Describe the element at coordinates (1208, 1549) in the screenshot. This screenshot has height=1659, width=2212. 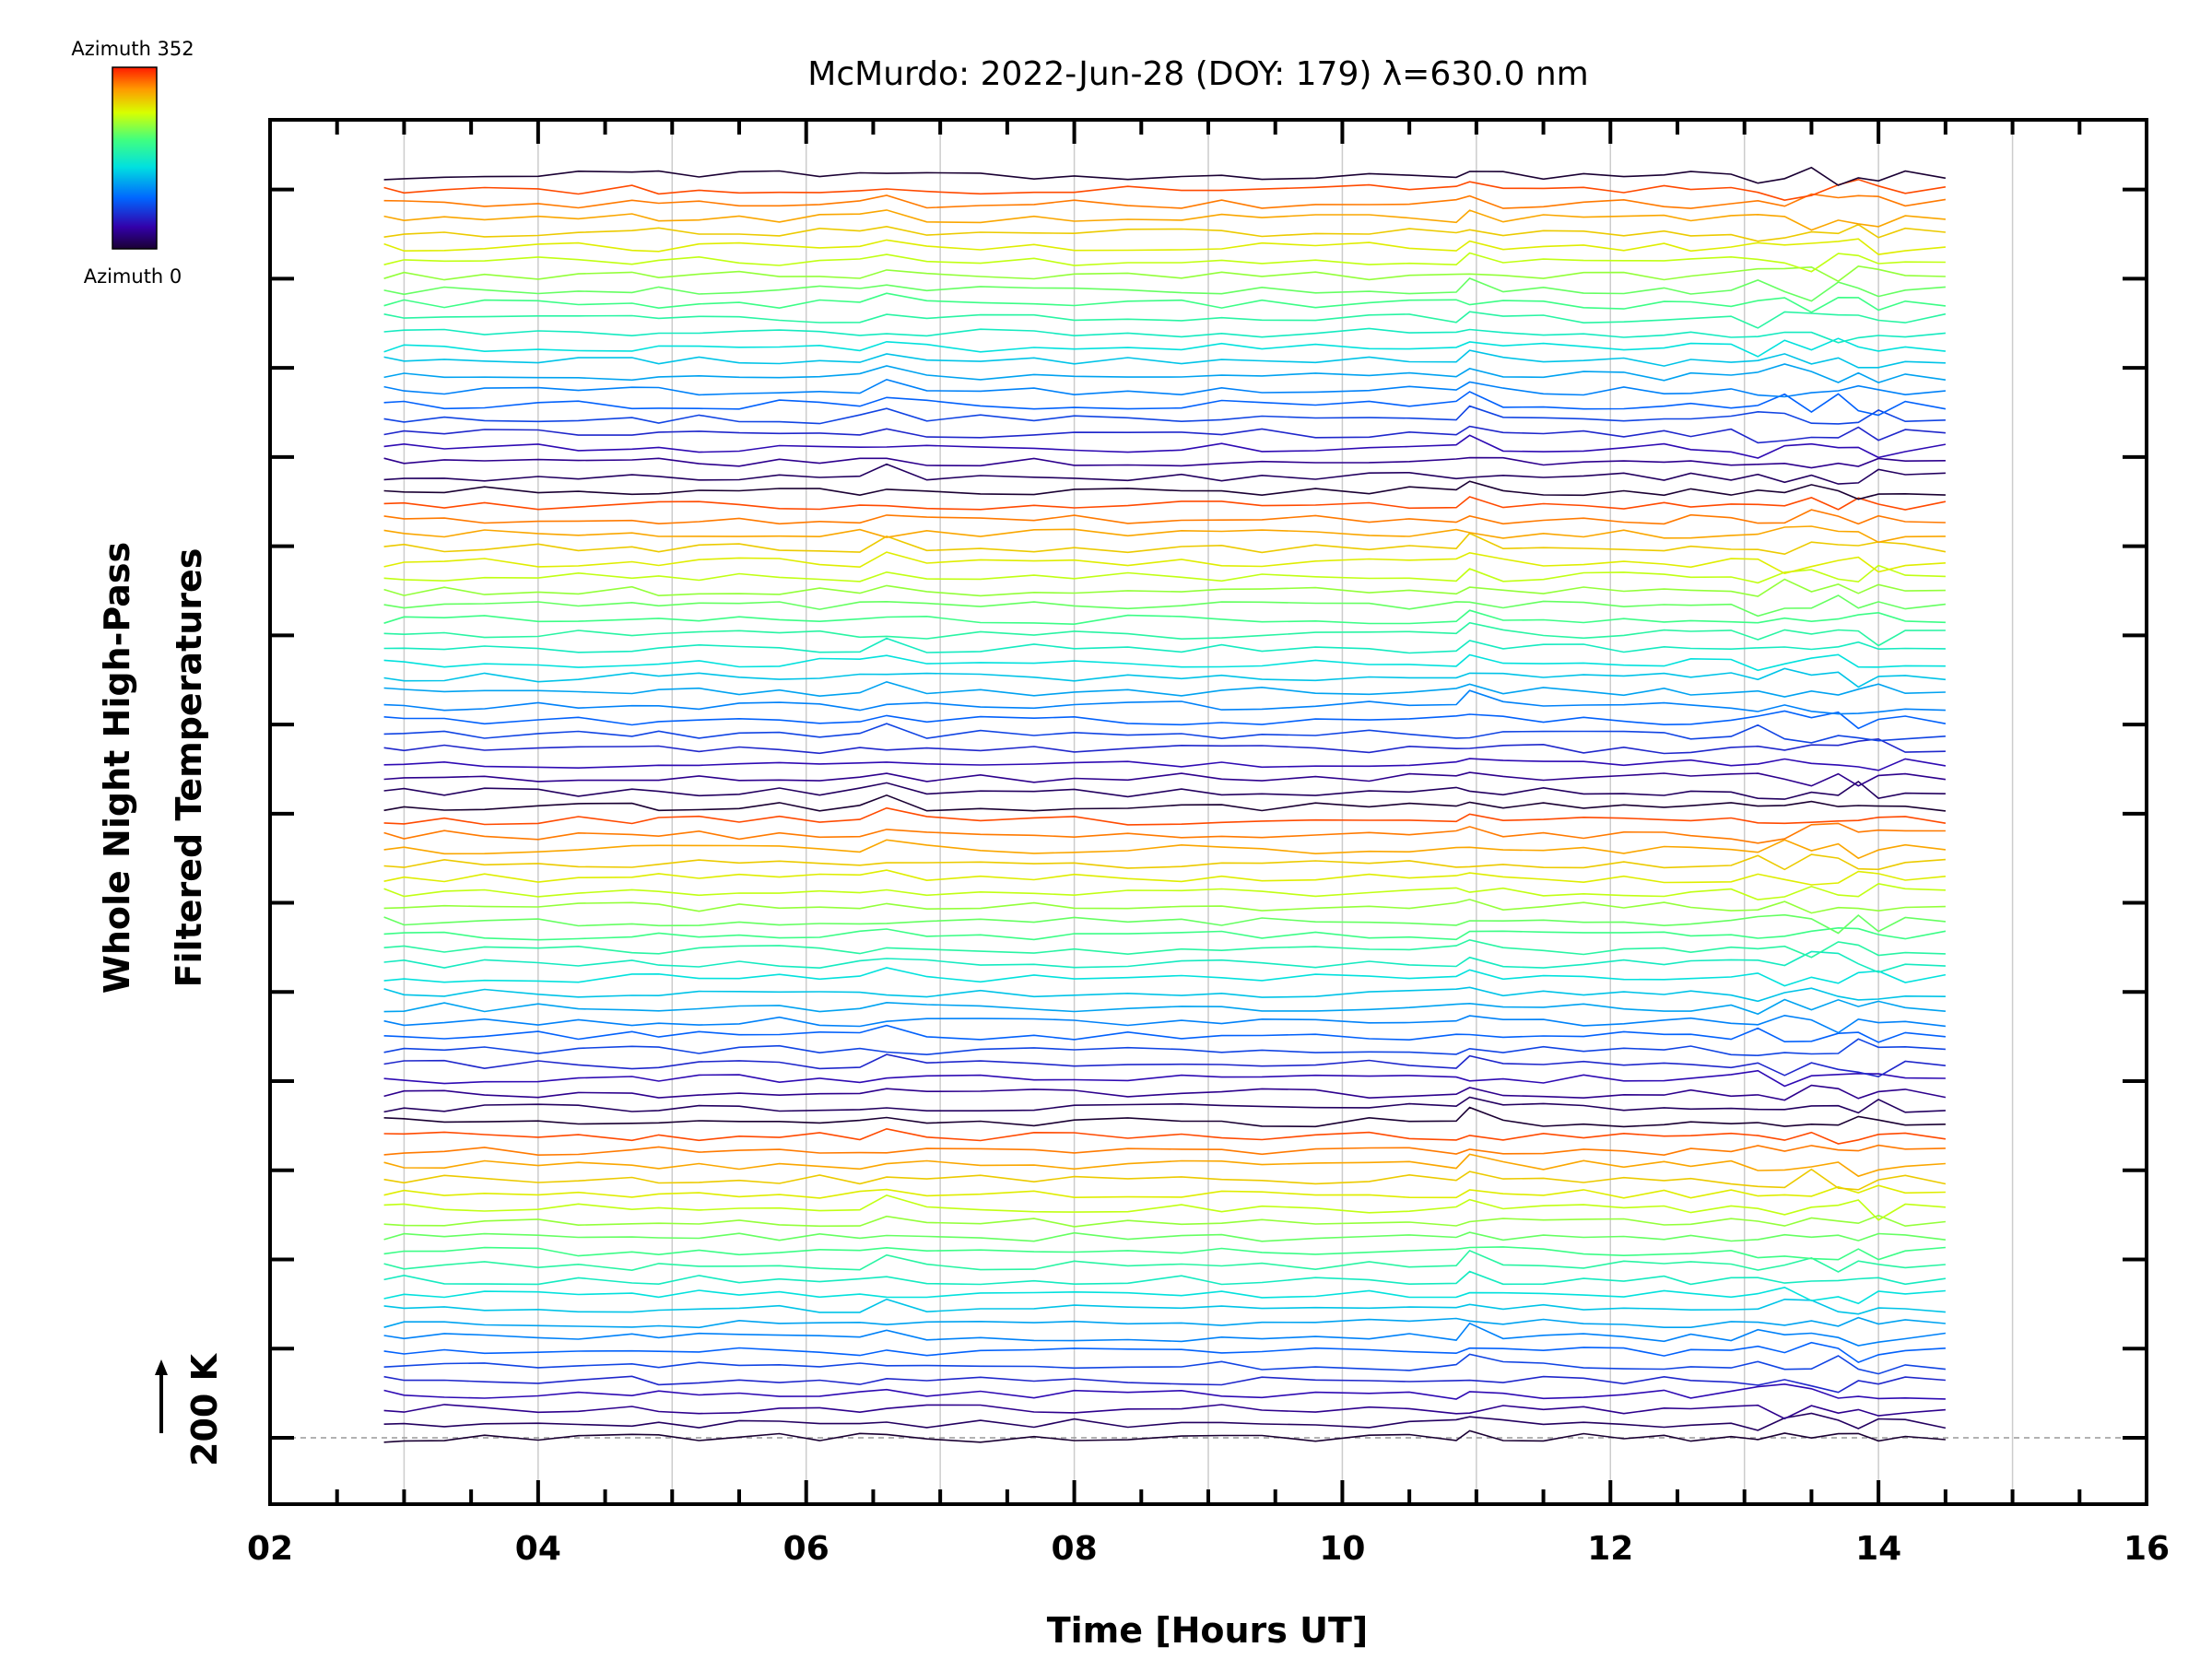
I see `x-tick-labels: 02 04 06 08 10 12 14 16` at that location.